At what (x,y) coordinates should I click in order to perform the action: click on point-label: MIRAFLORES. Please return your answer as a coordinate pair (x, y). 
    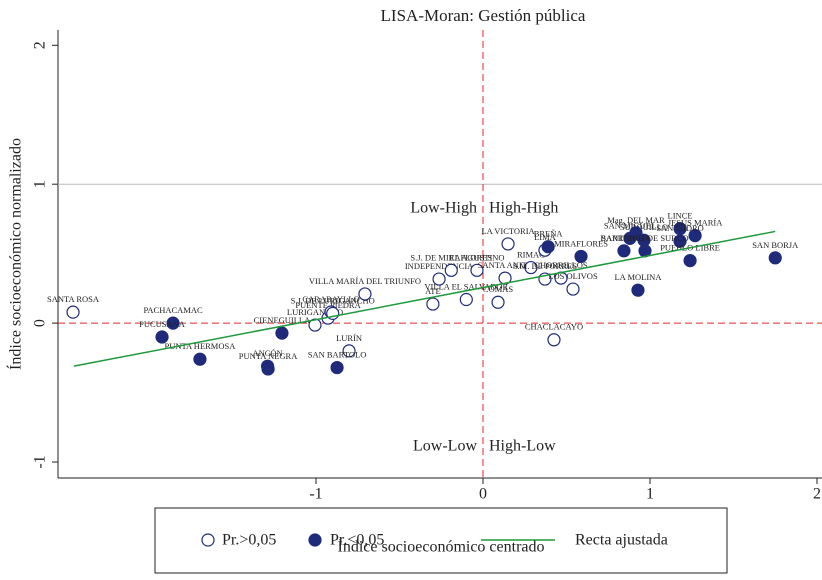
    Looking at the image, I should click on (581, 243).